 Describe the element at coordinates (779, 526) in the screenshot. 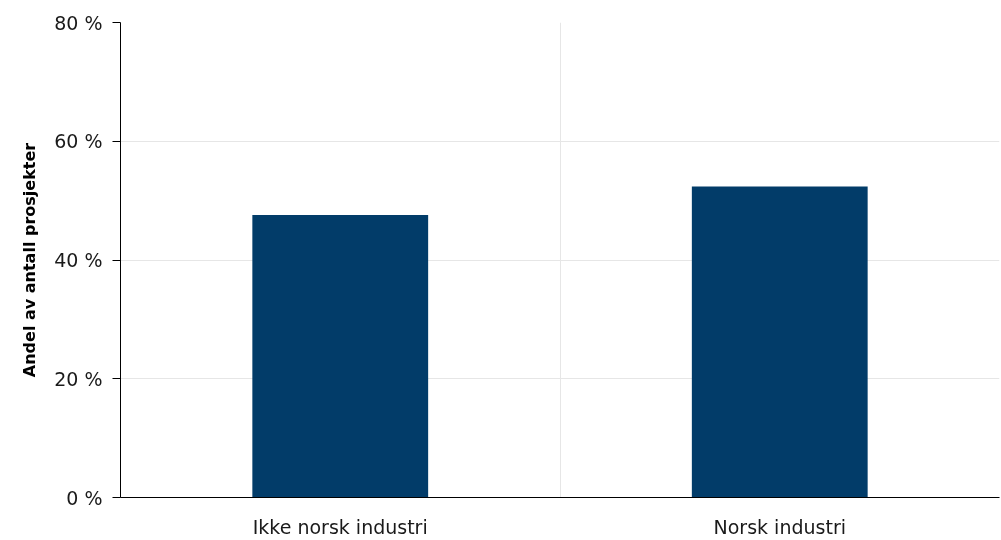

I see `x-tick-label: Norsk industri` at that location.